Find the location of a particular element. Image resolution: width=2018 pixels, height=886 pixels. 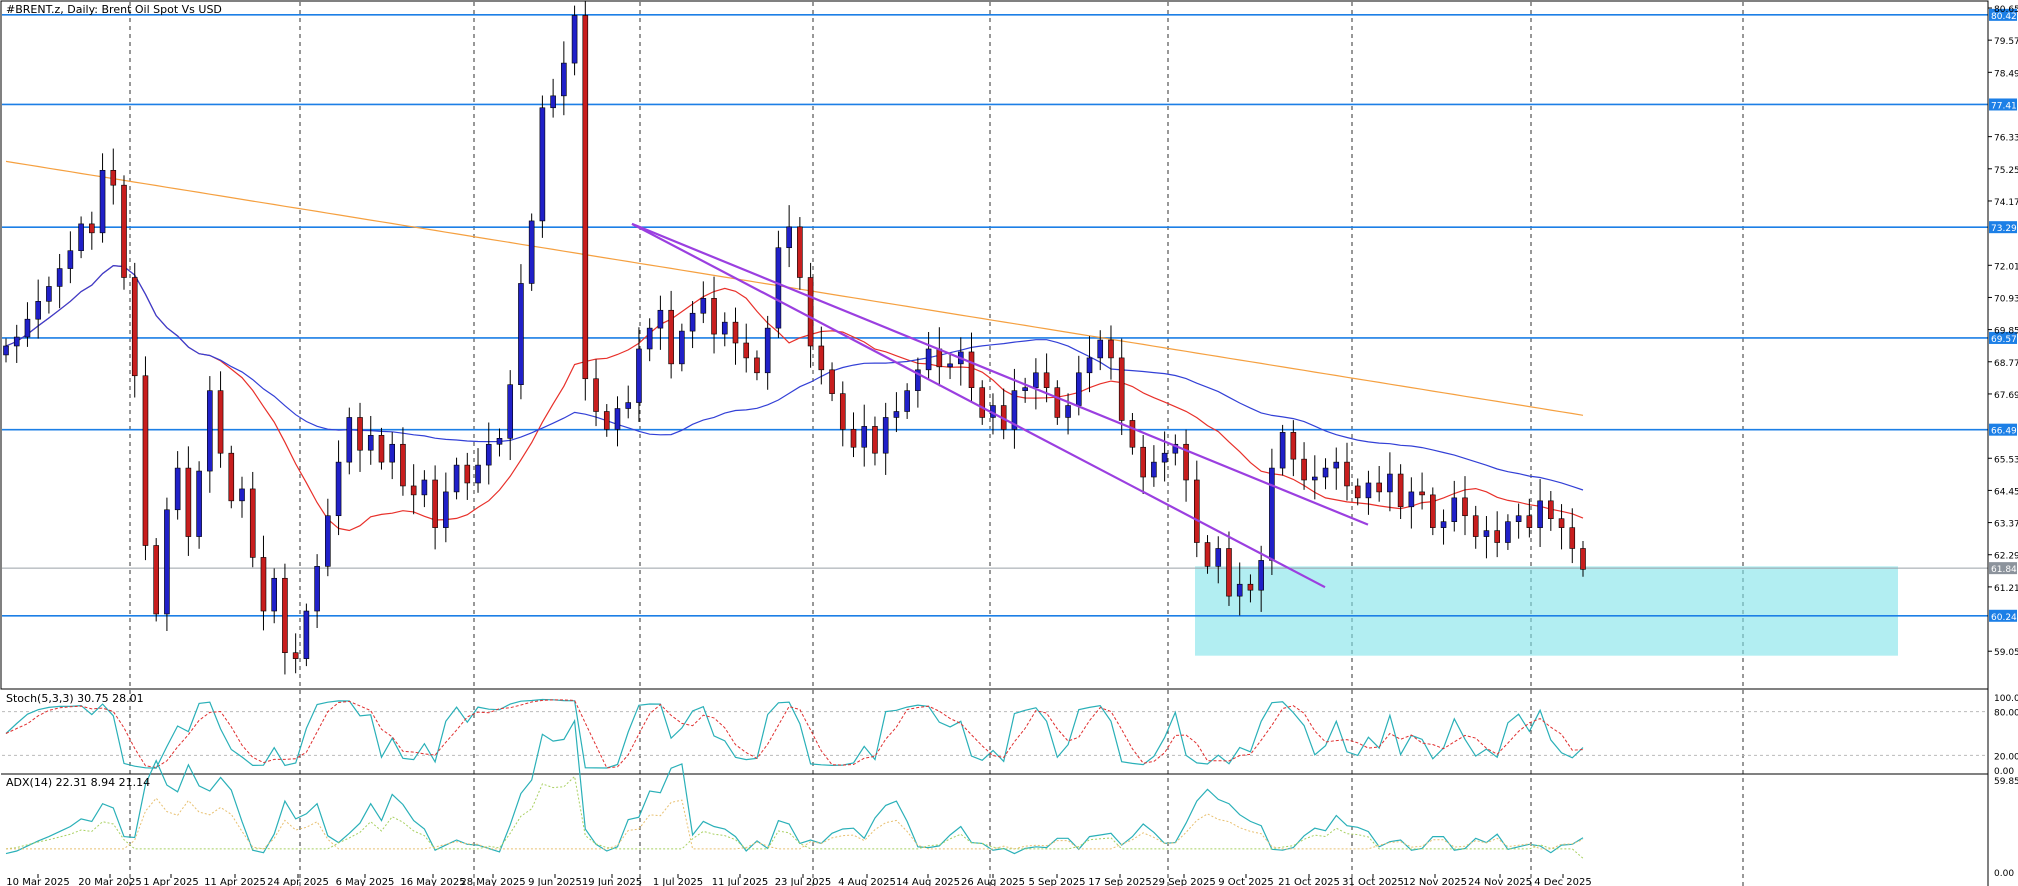

last-price-label: 61.84 is located at coordinates (2004, 570).